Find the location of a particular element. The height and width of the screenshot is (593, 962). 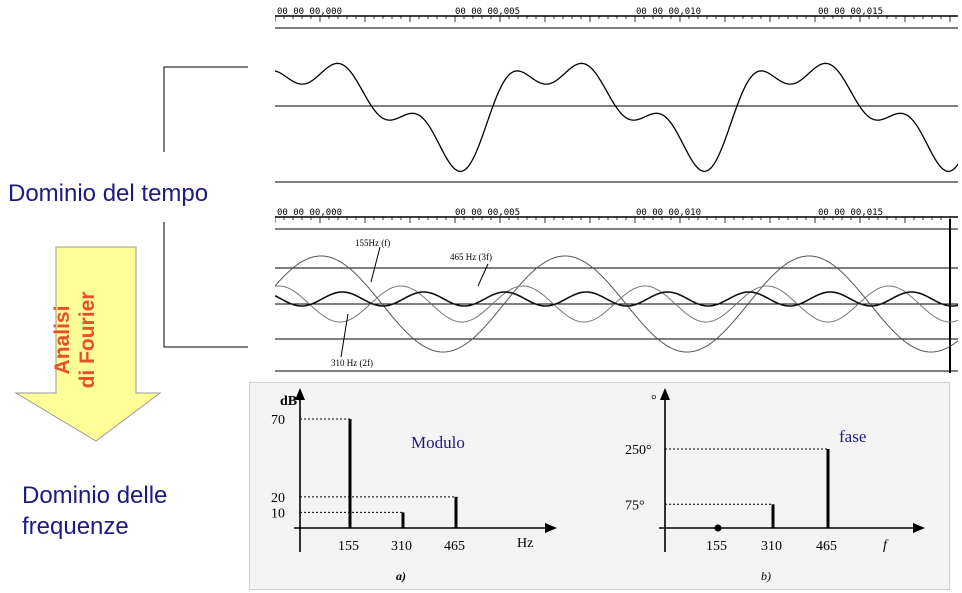

magnitude-caption: a) is located at coordinates (401, 576).